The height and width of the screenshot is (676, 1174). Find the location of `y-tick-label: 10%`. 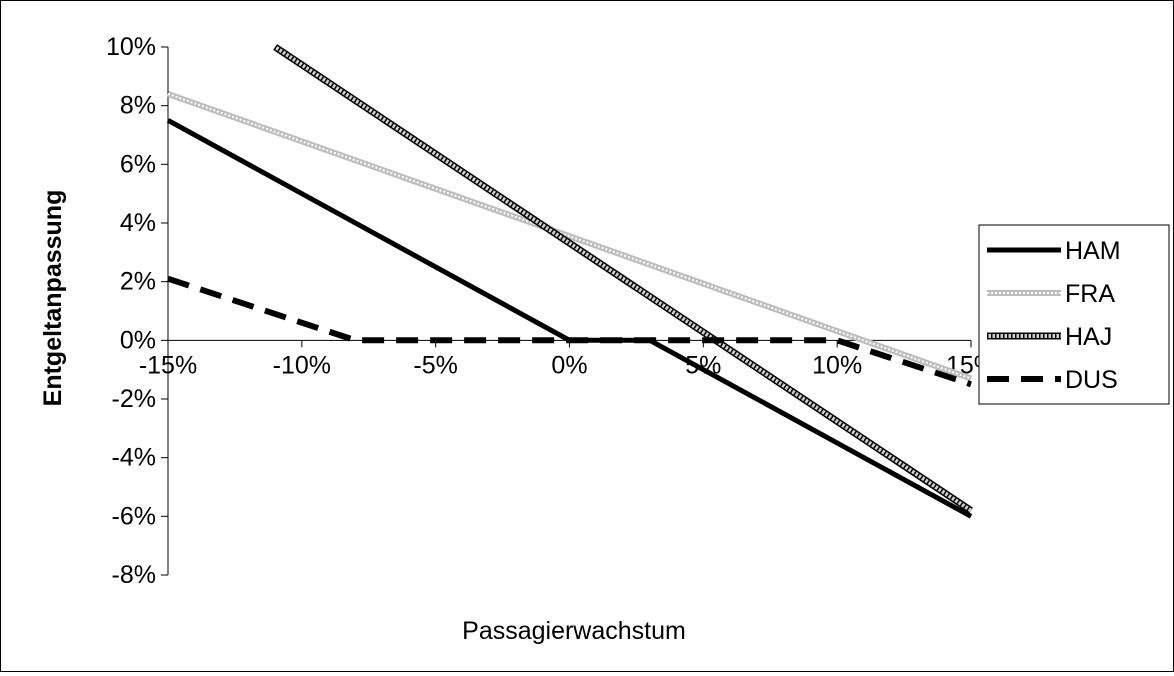

y-tick-label: 10% is located at coordinates (131, 47).